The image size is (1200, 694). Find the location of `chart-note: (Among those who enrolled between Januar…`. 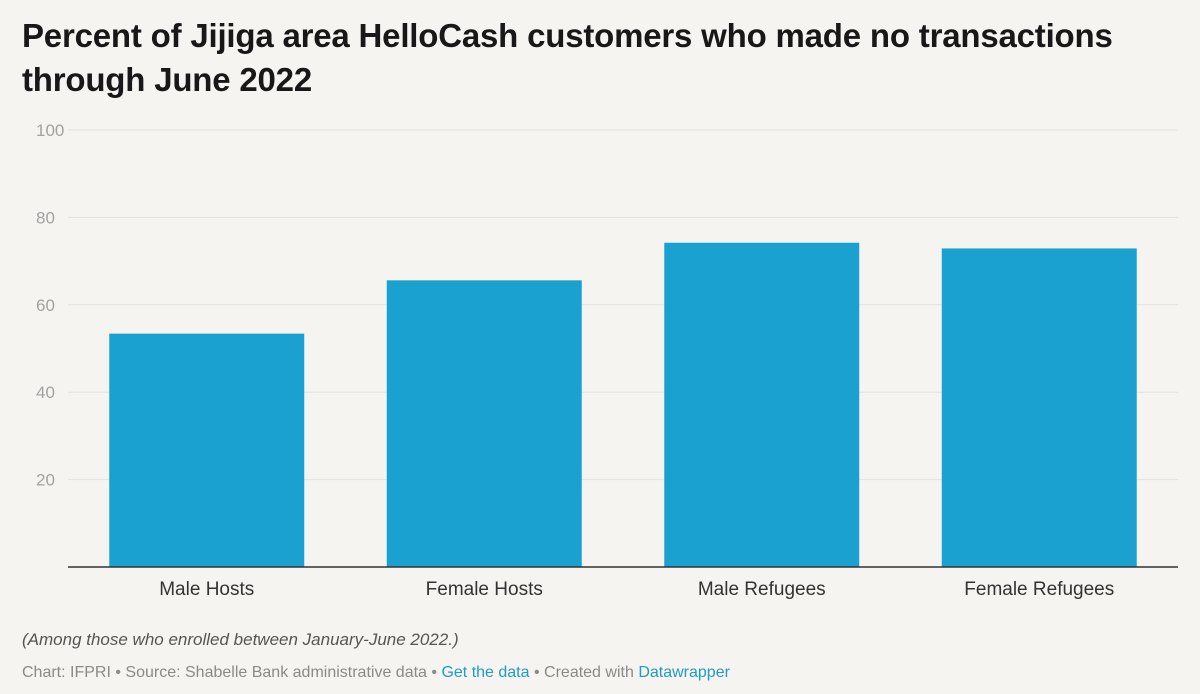

chart-note: (Among those who enrolled between Januar… is located at coordinates (240, 639).